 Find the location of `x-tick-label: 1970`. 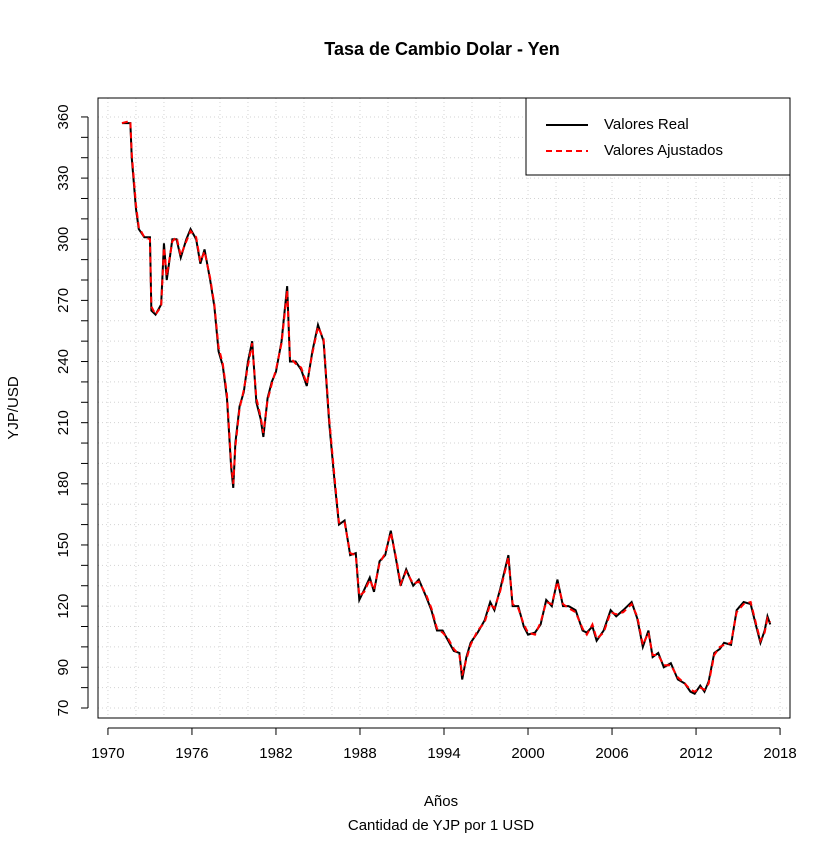

x-tick-label: 1970 is located at coordinates (107, 753).